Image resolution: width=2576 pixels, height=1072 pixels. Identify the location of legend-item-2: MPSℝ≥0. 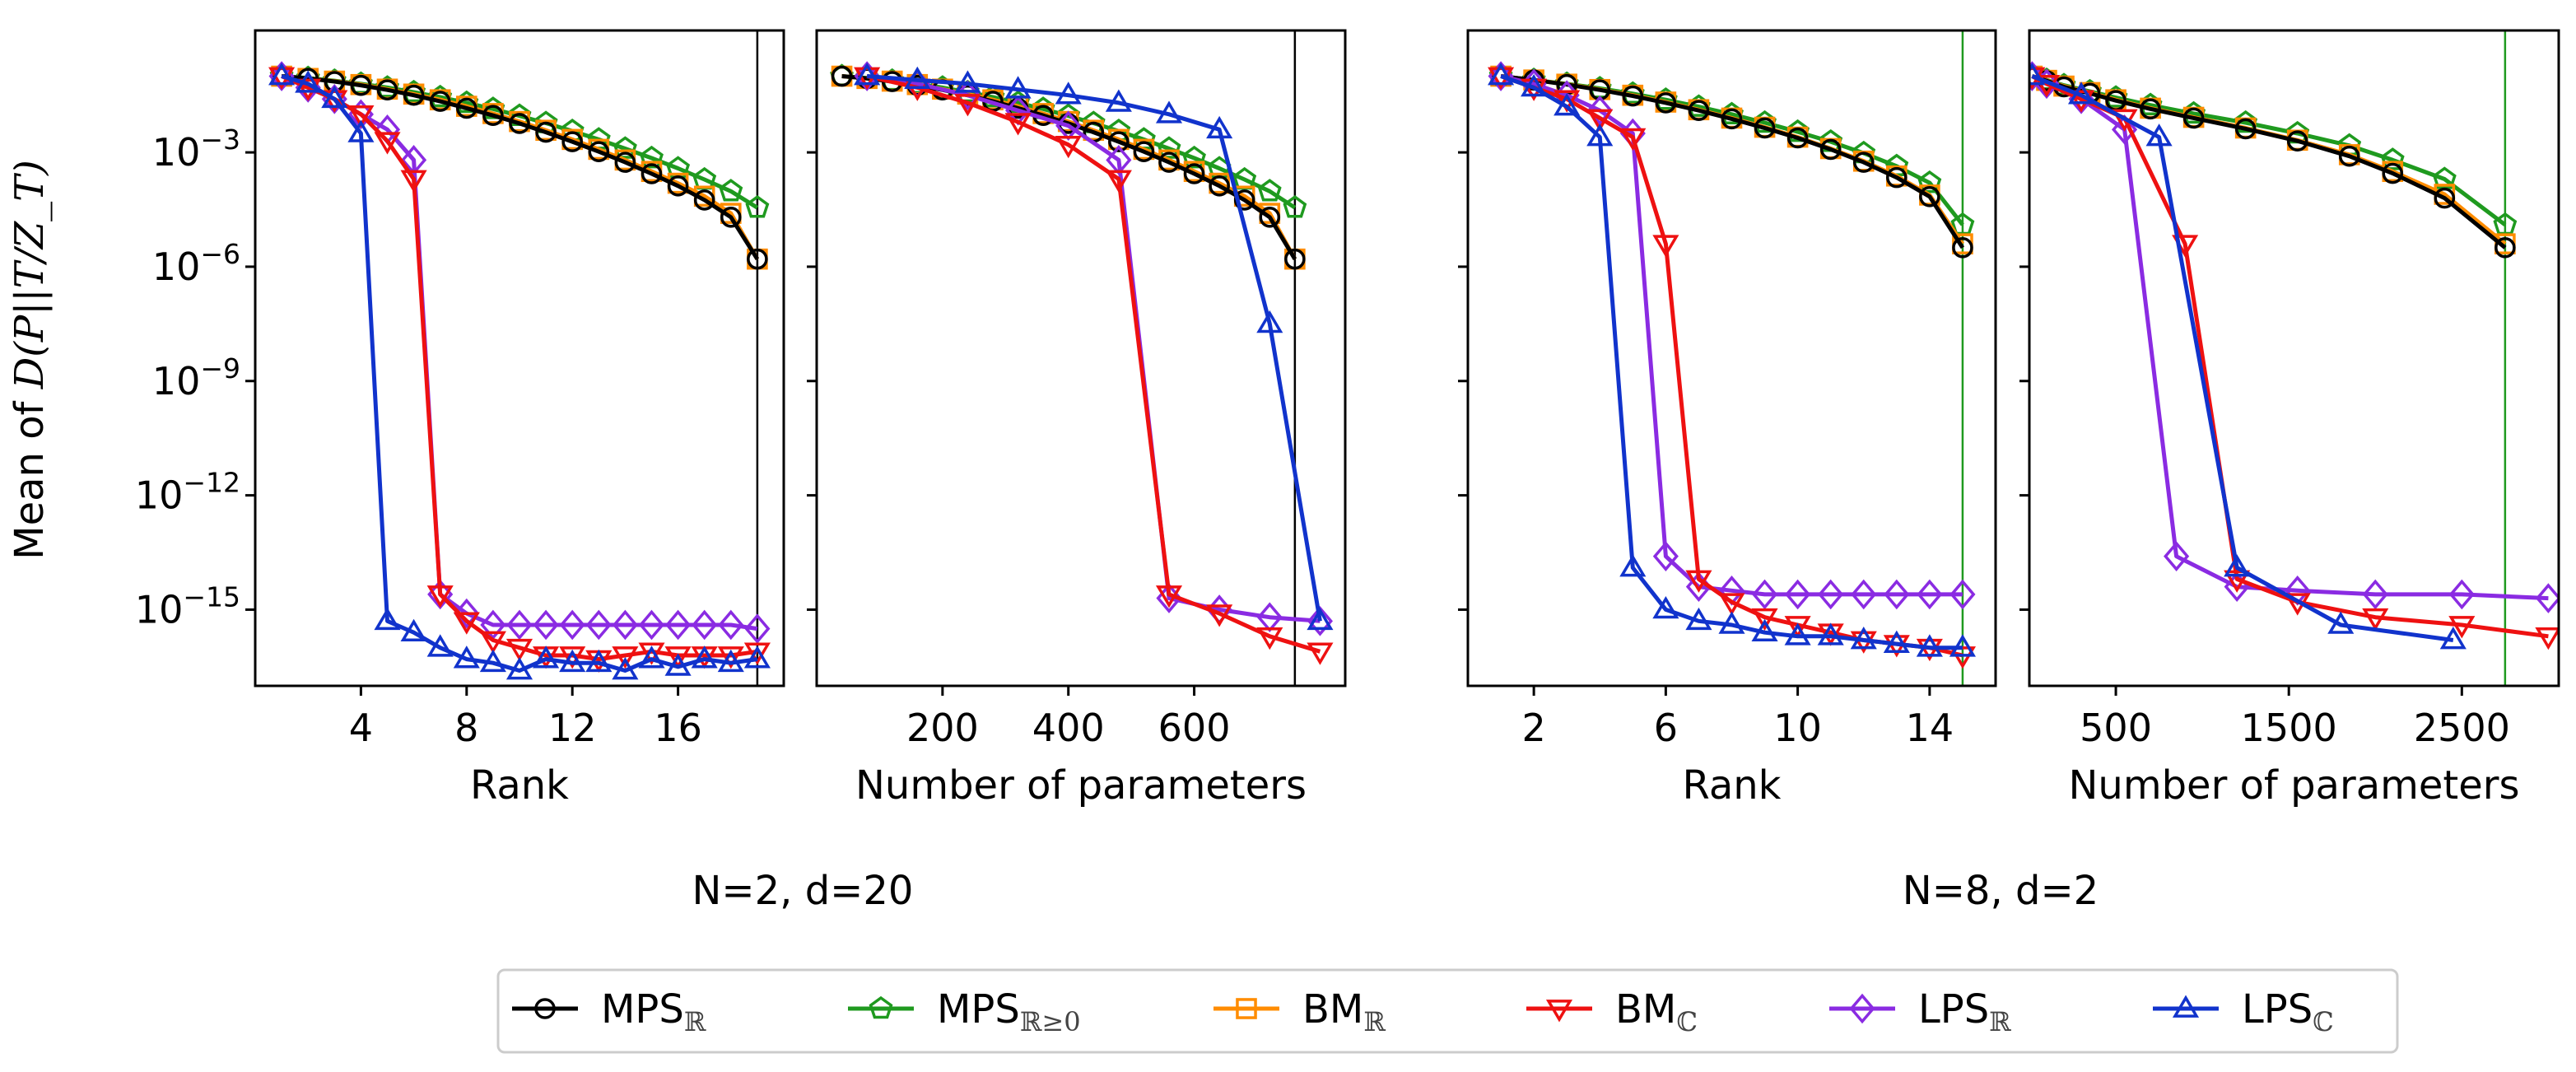
(964, 1011).